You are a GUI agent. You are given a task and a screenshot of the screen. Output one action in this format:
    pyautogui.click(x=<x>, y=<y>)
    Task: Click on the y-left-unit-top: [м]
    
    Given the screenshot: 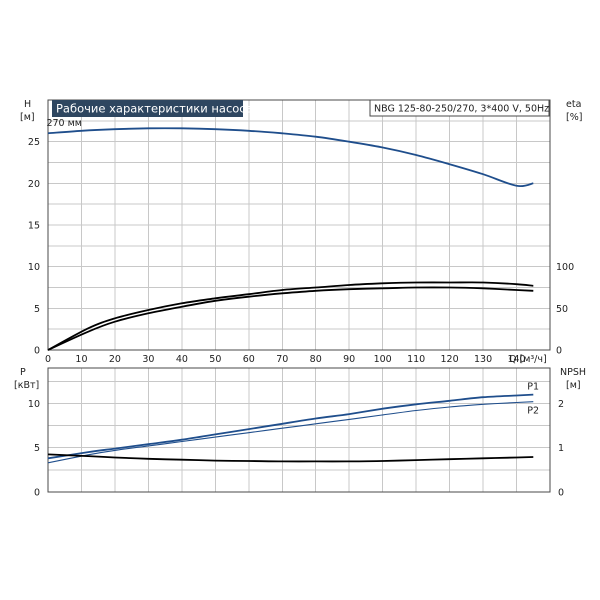 What is the action you would take?
    pyautogui.click(x=27, y=117)
    